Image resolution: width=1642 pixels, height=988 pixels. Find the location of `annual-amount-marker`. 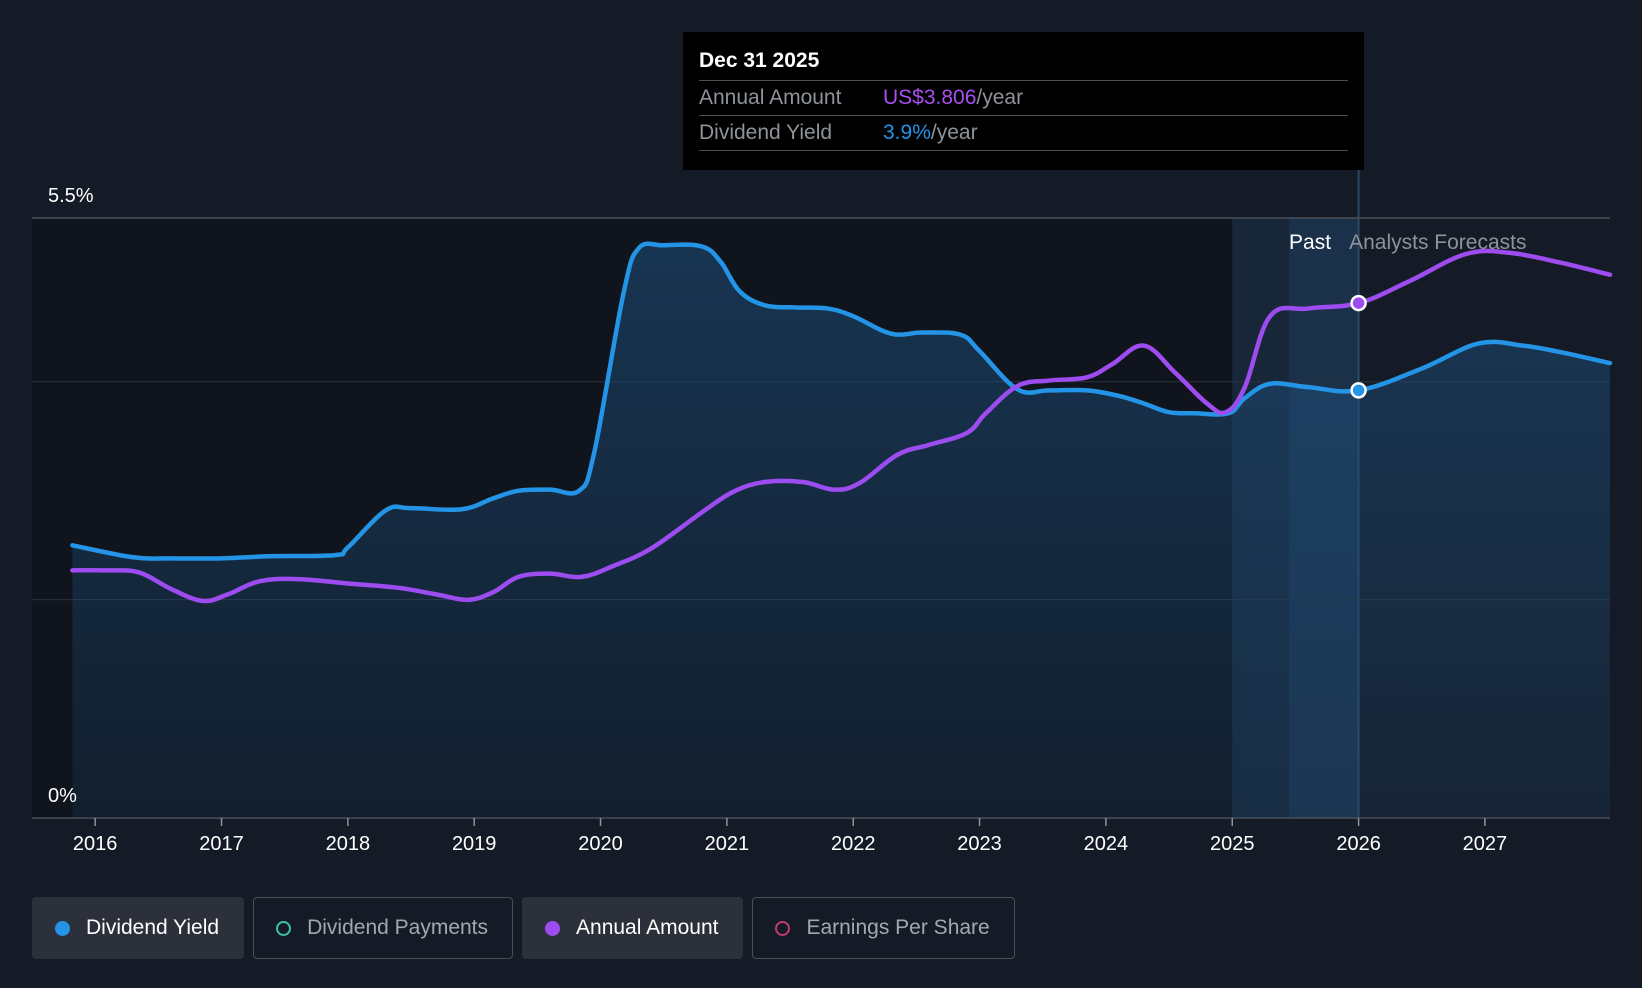

annual-amount-marker is located at coordinates (1358, 303).